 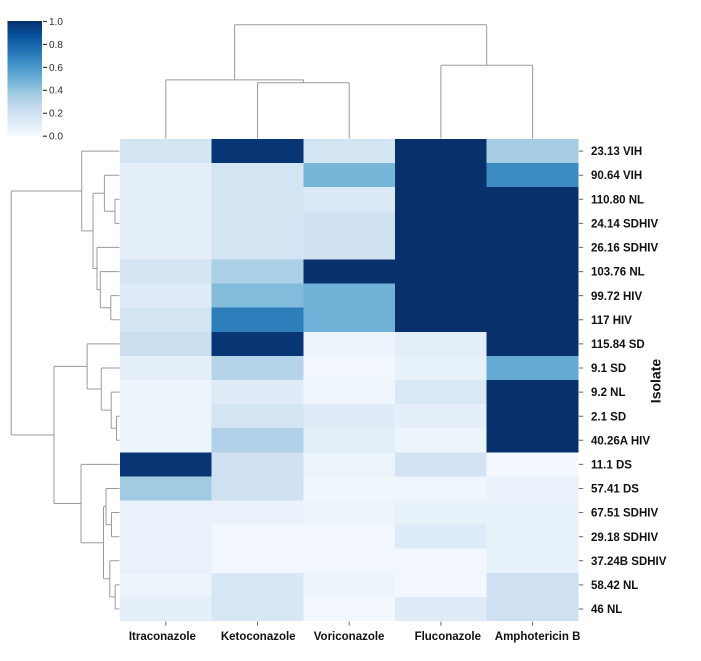 I want to click on svg-text: 57.41 DS, so click(x=615, y=490).